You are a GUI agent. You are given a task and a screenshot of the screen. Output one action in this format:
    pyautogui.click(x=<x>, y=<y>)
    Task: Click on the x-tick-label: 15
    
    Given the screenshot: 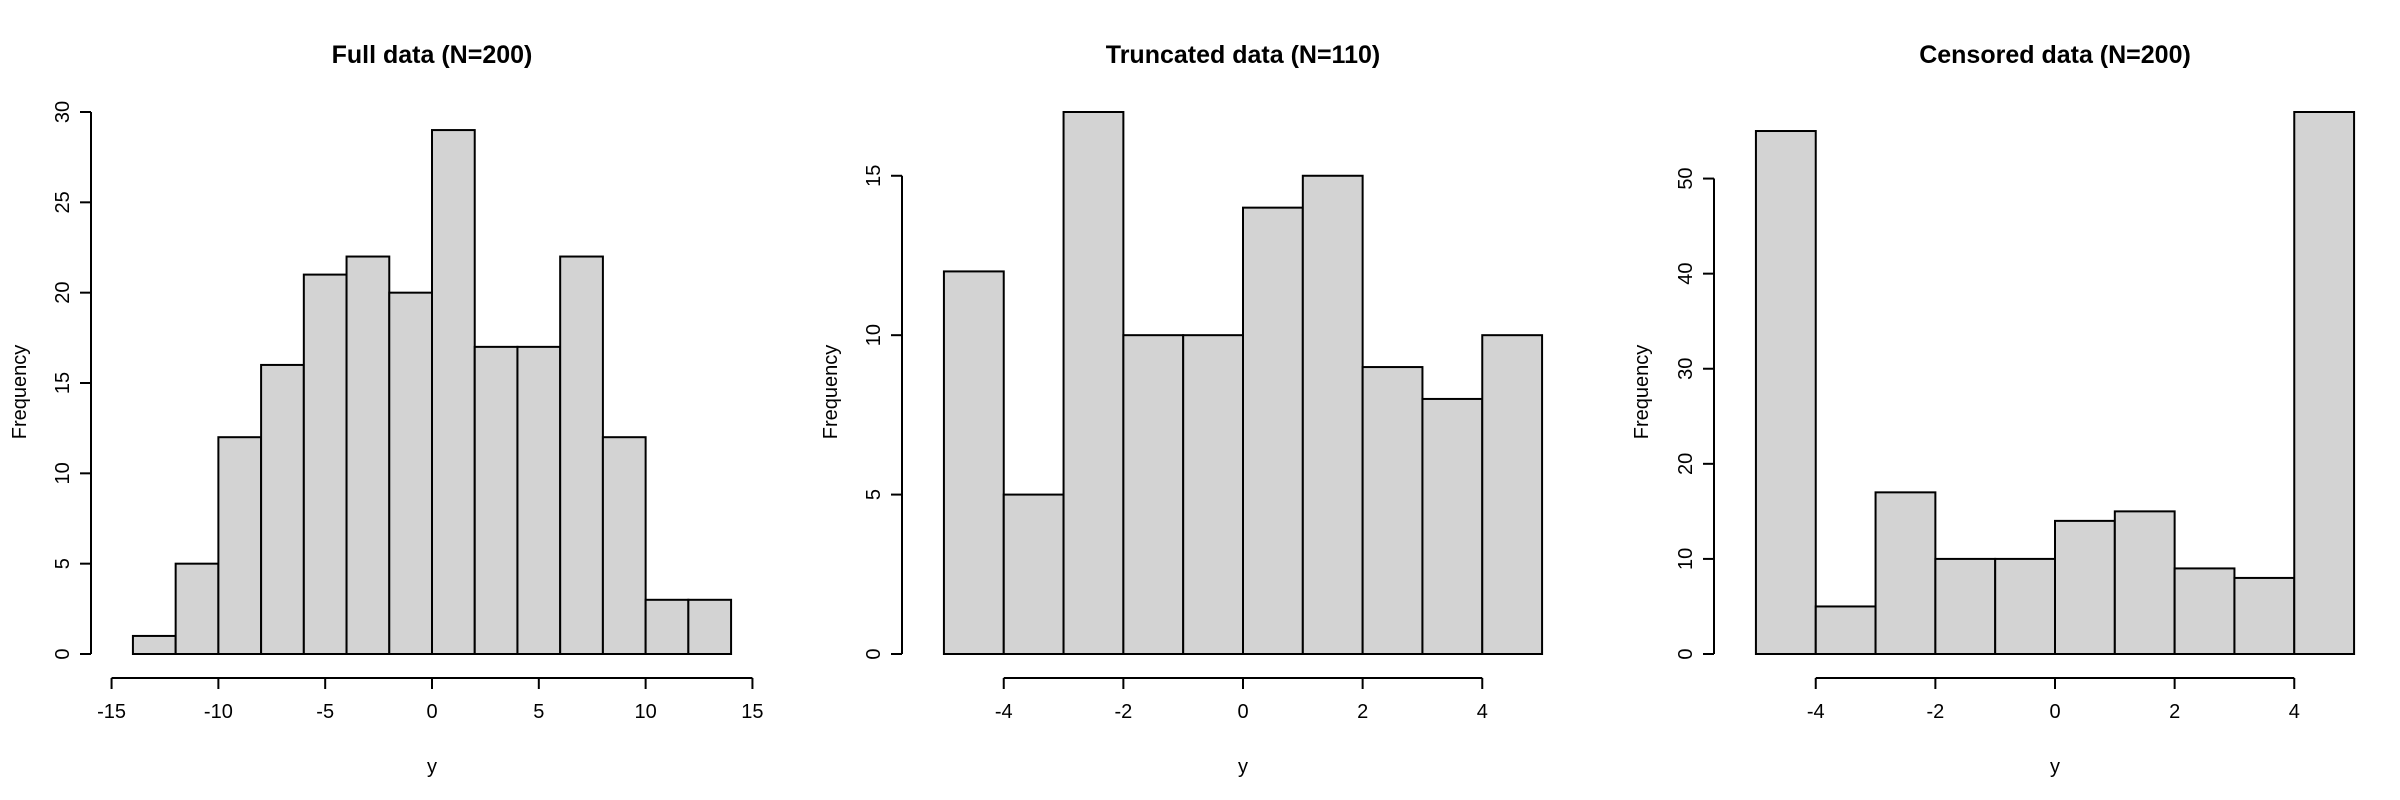 What is the action you would take?
    pyautogui.click(x=752, y=712)
    